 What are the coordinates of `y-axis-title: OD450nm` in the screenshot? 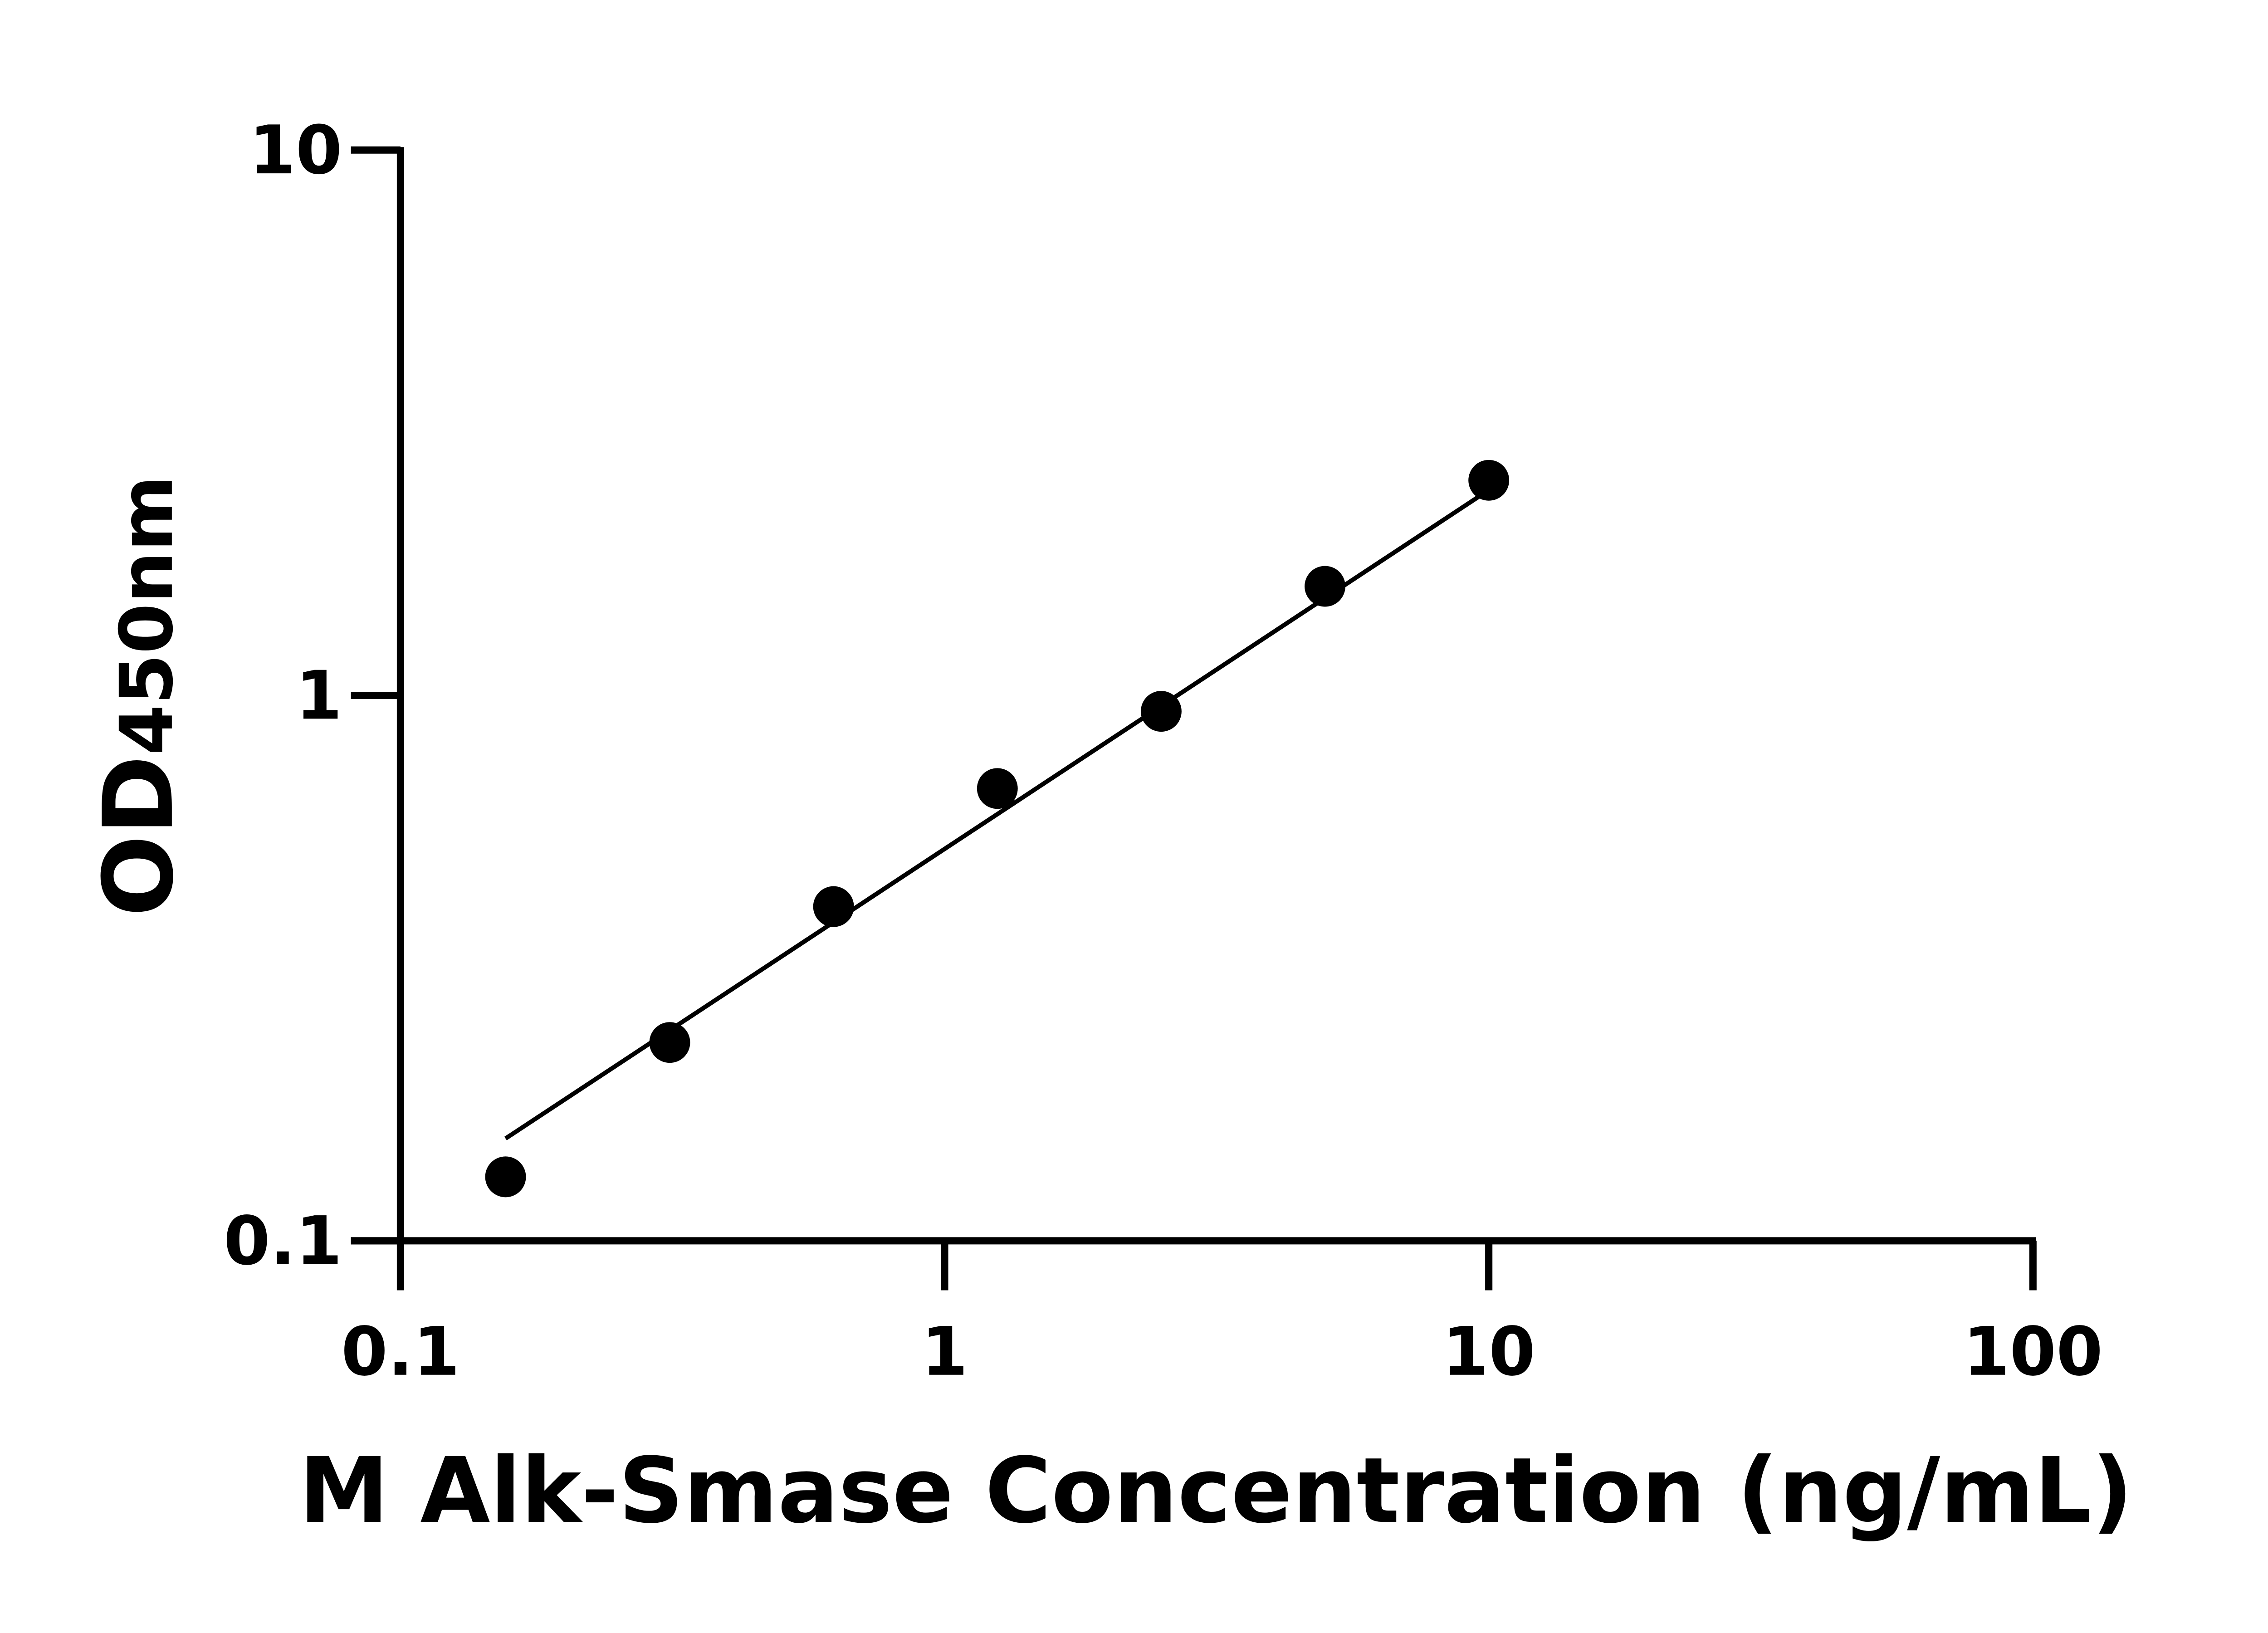 It's located at (139, 696).